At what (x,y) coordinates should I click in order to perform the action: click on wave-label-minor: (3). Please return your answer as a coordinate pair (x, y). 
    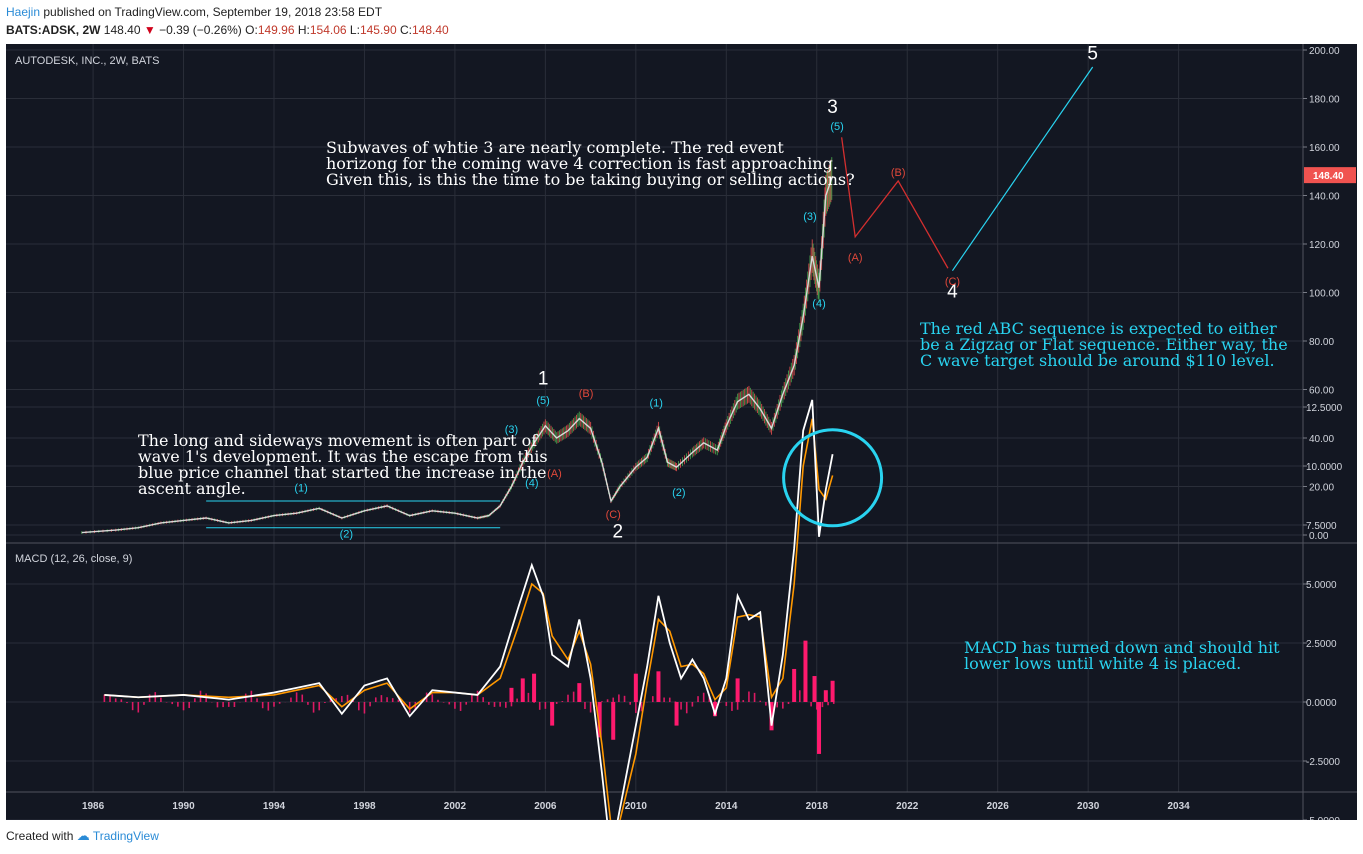
    Looking at the image, I should click on (809, 217).